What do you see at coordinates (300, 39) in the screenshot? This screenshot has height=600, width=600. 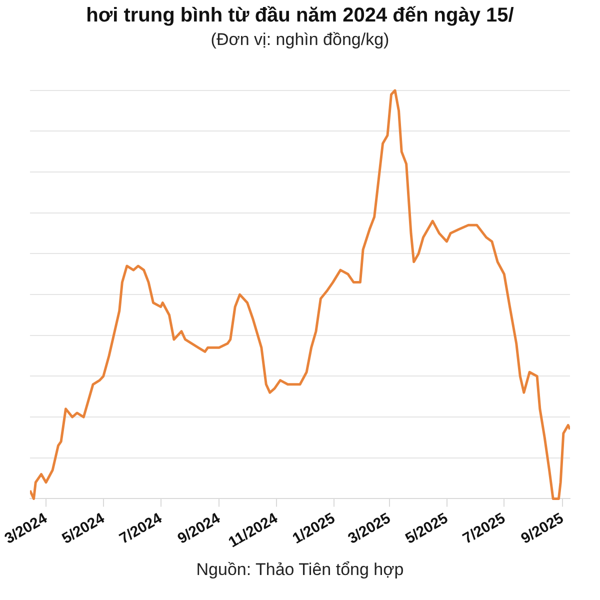 I see `chart-subtitle: (Đơn vị: nghìn đồng/kg)` at bounding box center [300, 39].